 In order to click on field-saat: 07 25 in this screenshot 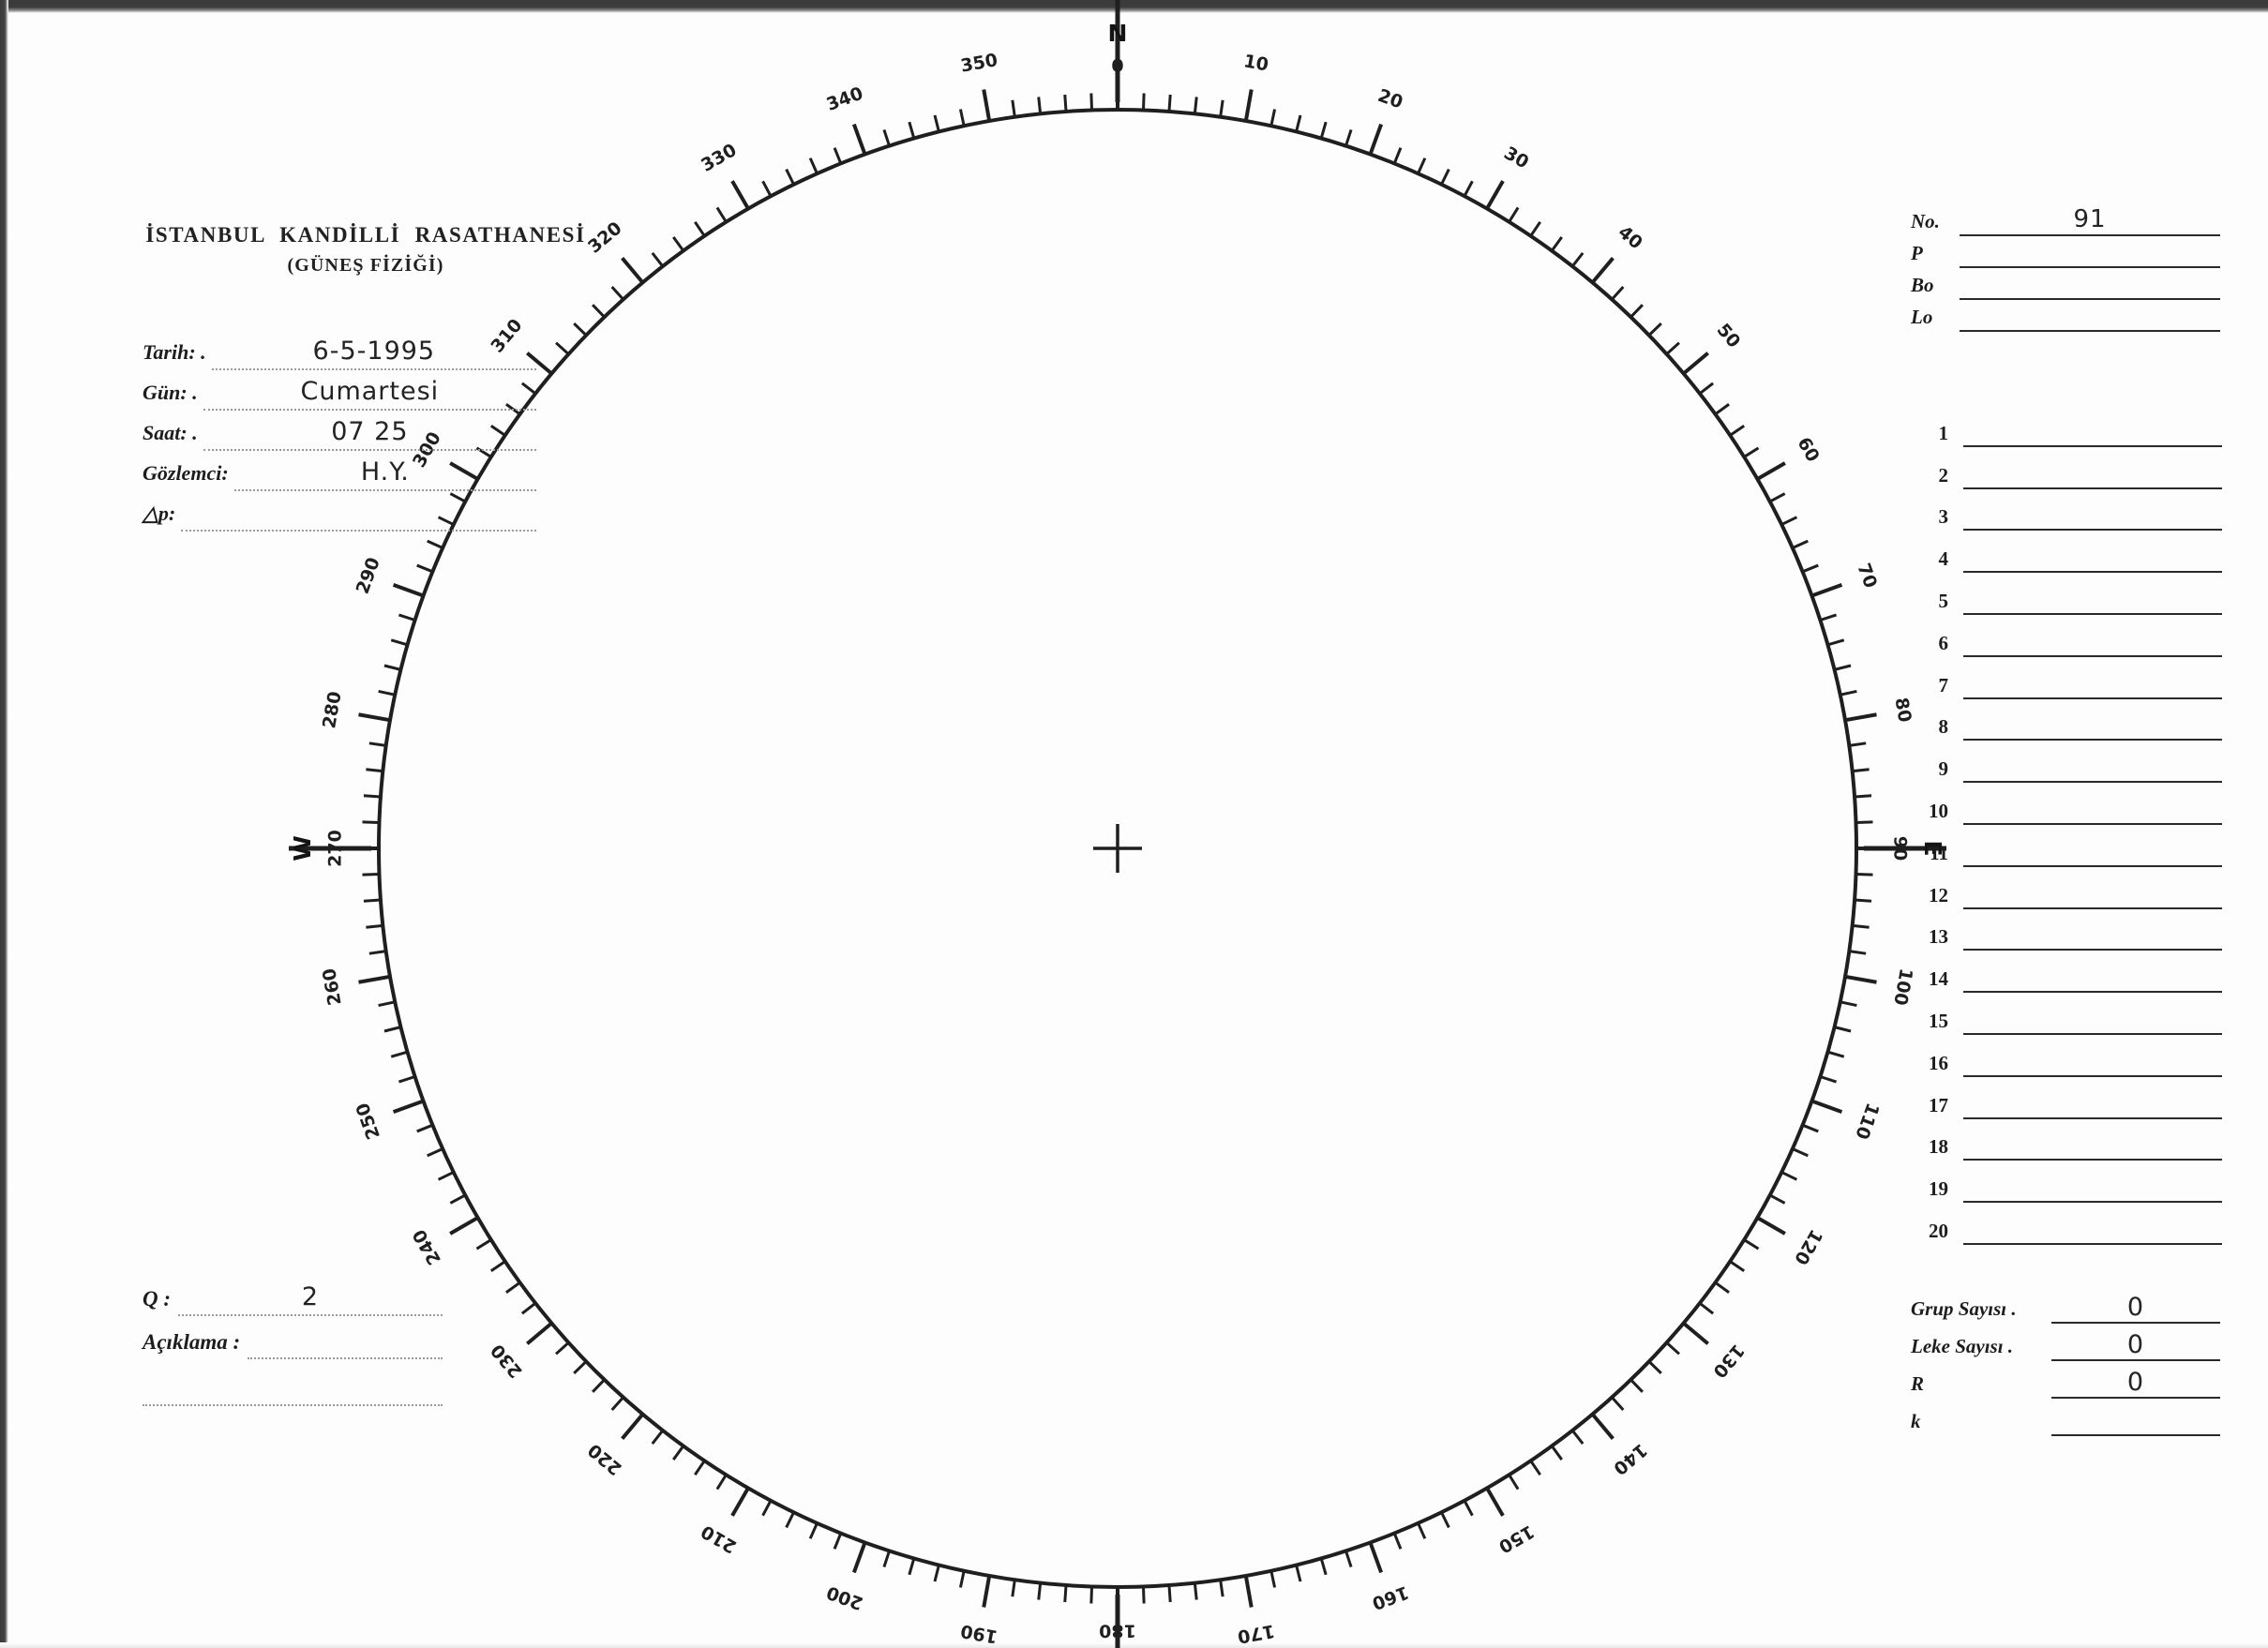, I will do `click(369, 434)`.